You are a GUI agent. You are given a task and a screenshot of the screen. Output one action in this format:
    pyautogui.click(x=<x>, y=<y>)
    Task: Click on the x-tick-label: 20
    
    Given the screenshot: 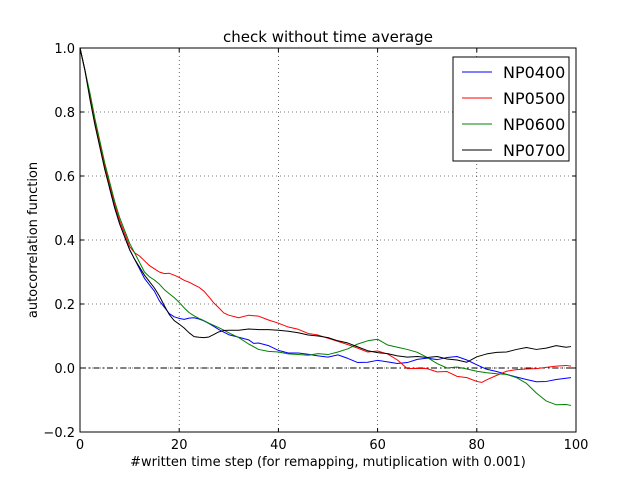 What is the action you would take?
    pyautogui.click(x=179, y=445)
    